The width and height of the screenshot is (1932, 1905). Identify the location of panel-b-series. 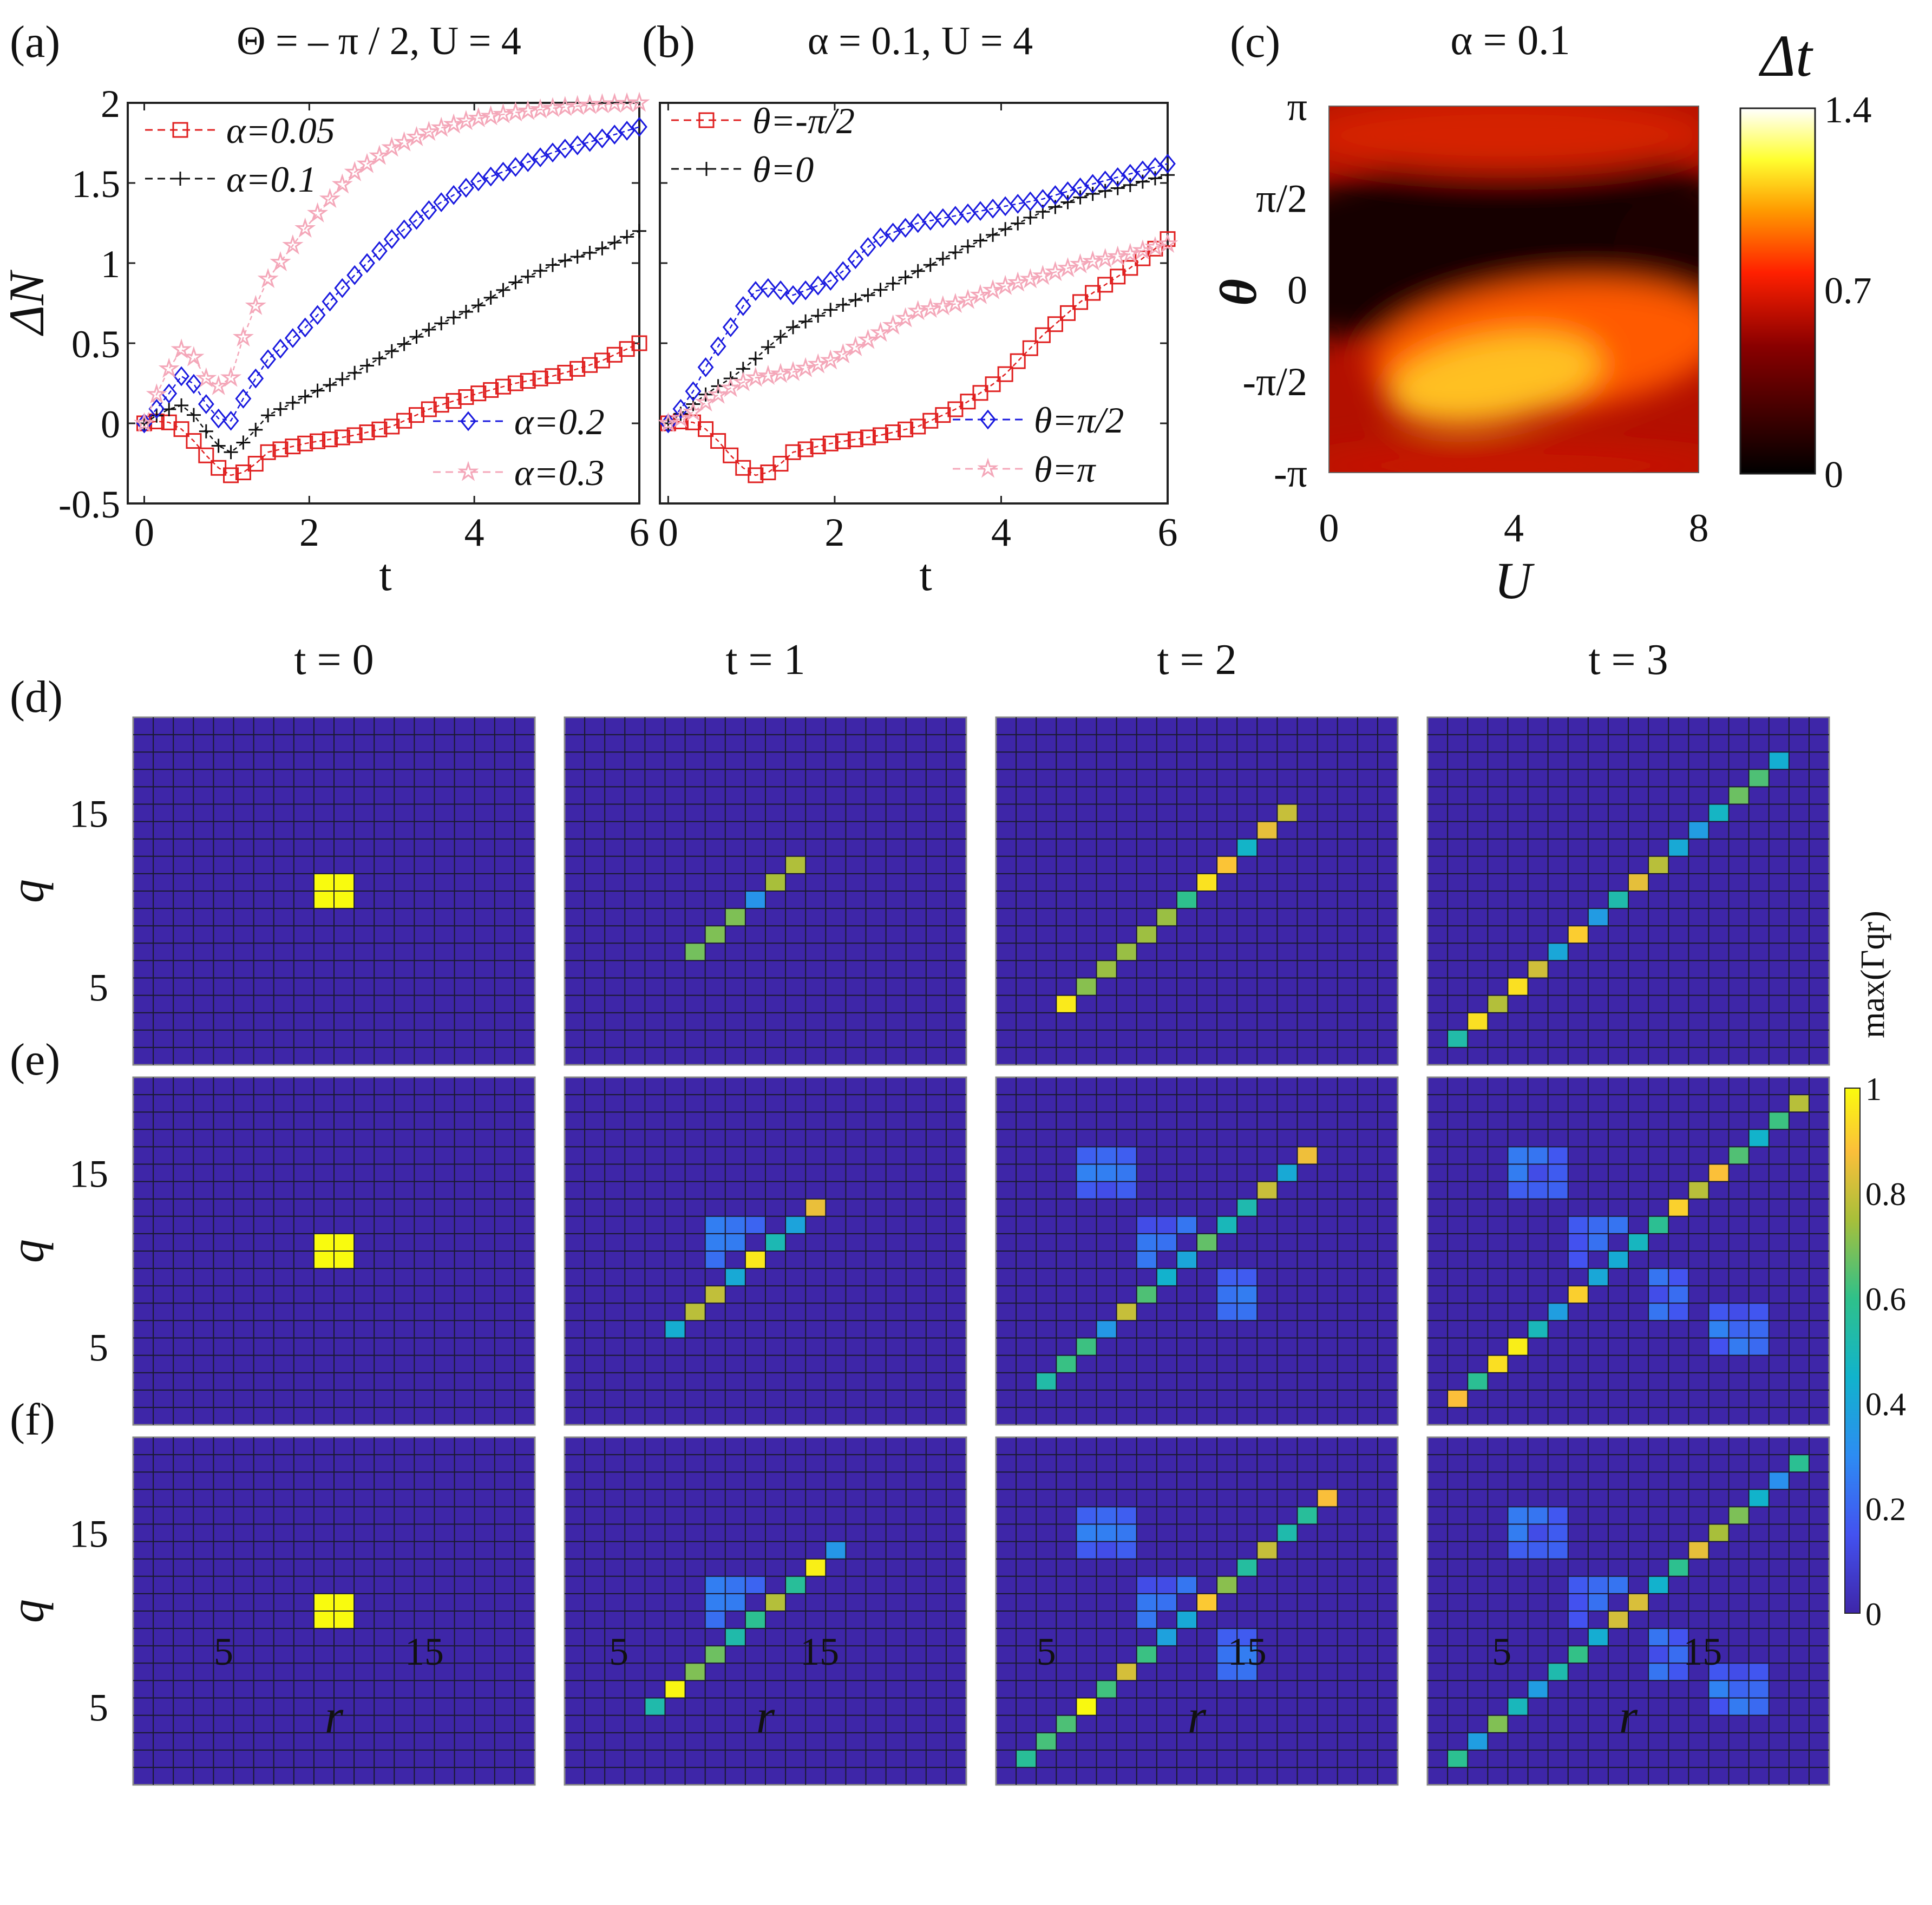
(917, 318).